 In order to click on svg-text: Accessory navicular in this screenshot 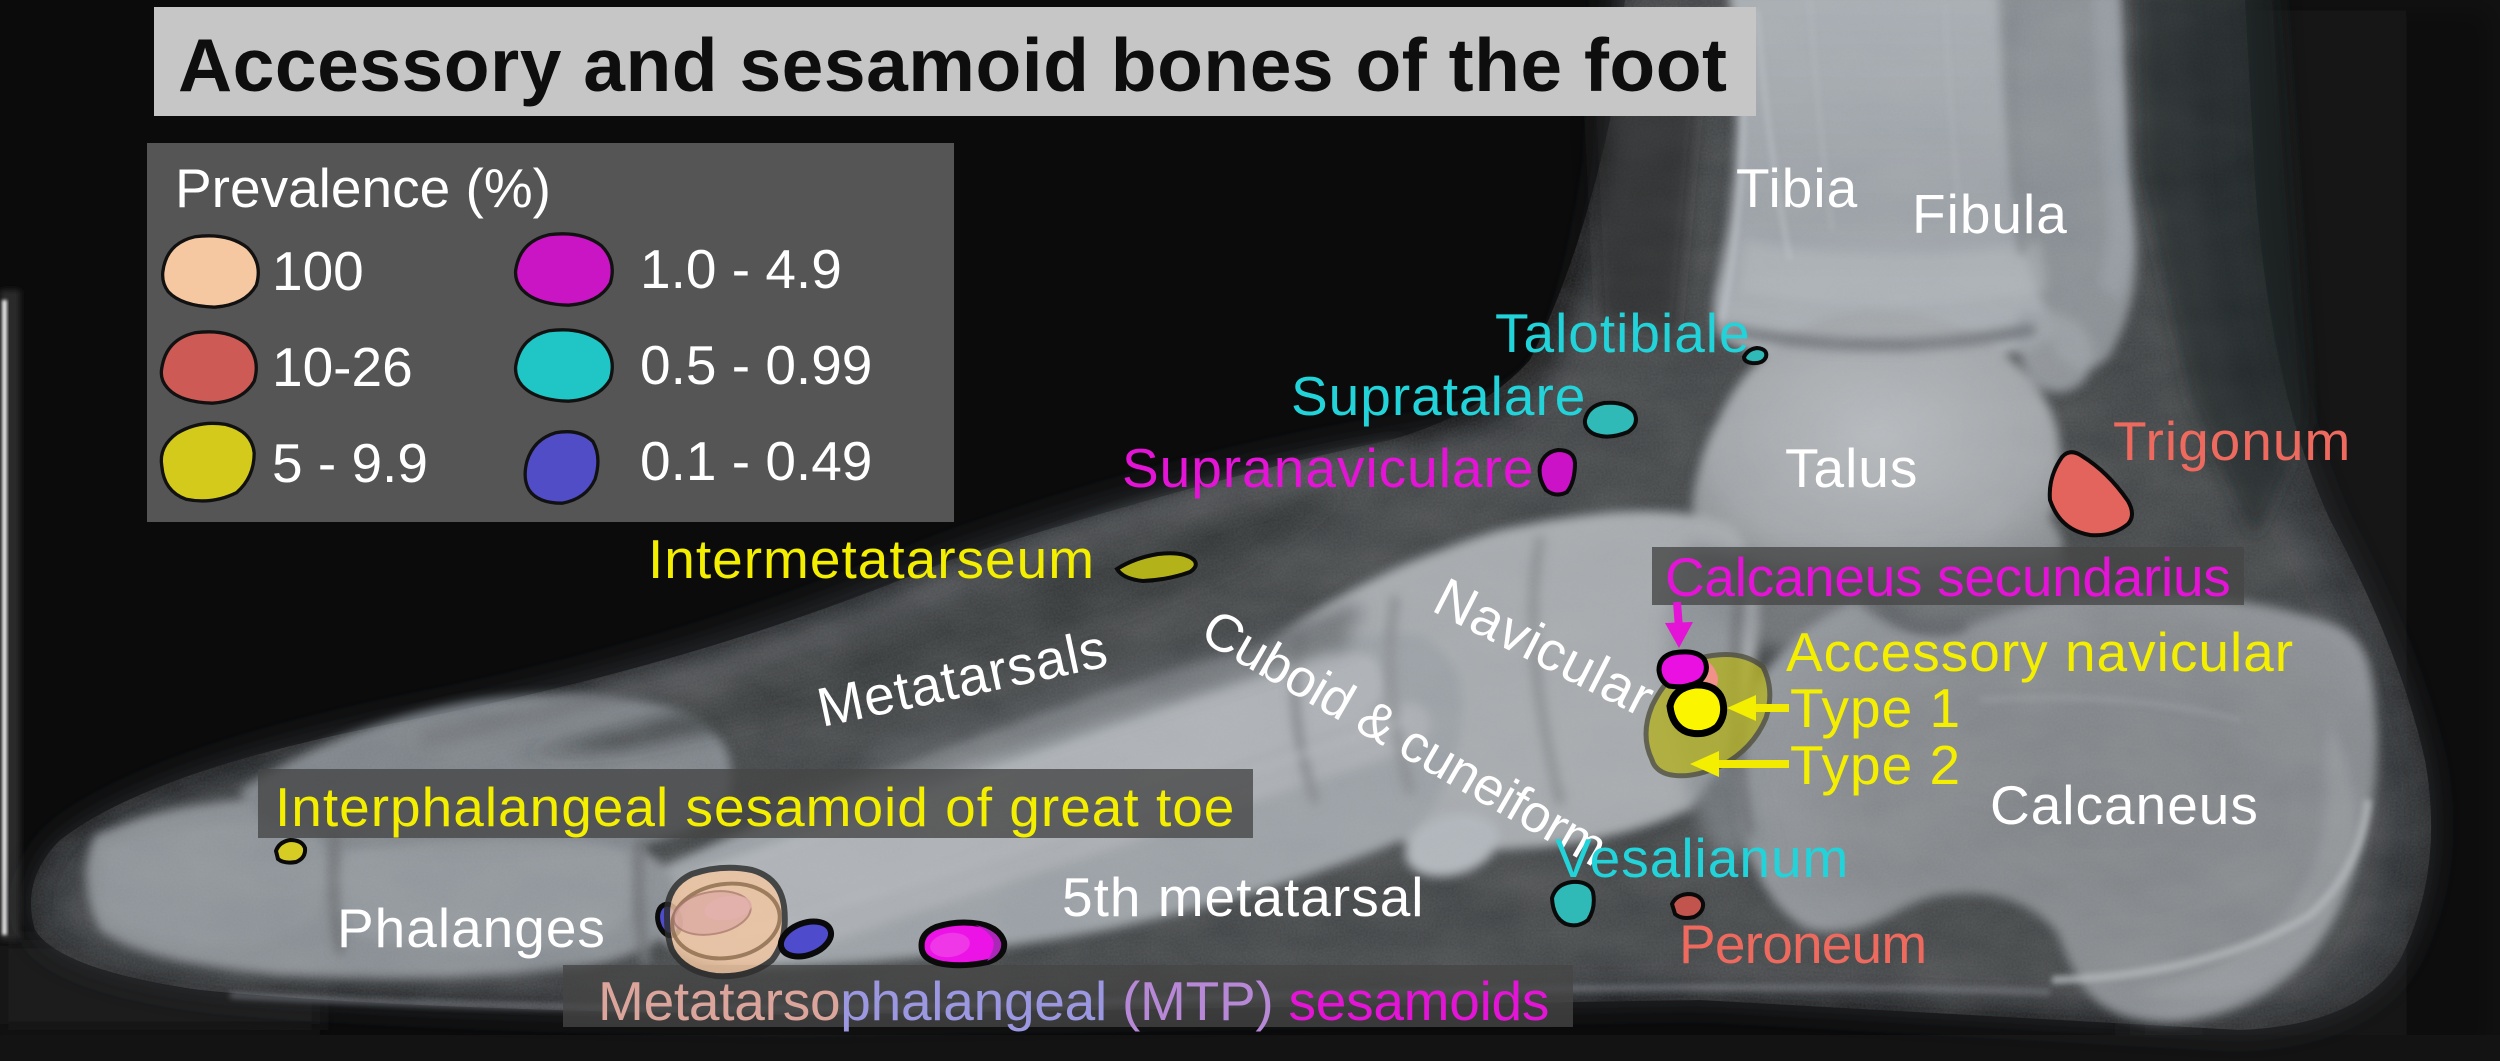, I will do `click(2040, 652)`.